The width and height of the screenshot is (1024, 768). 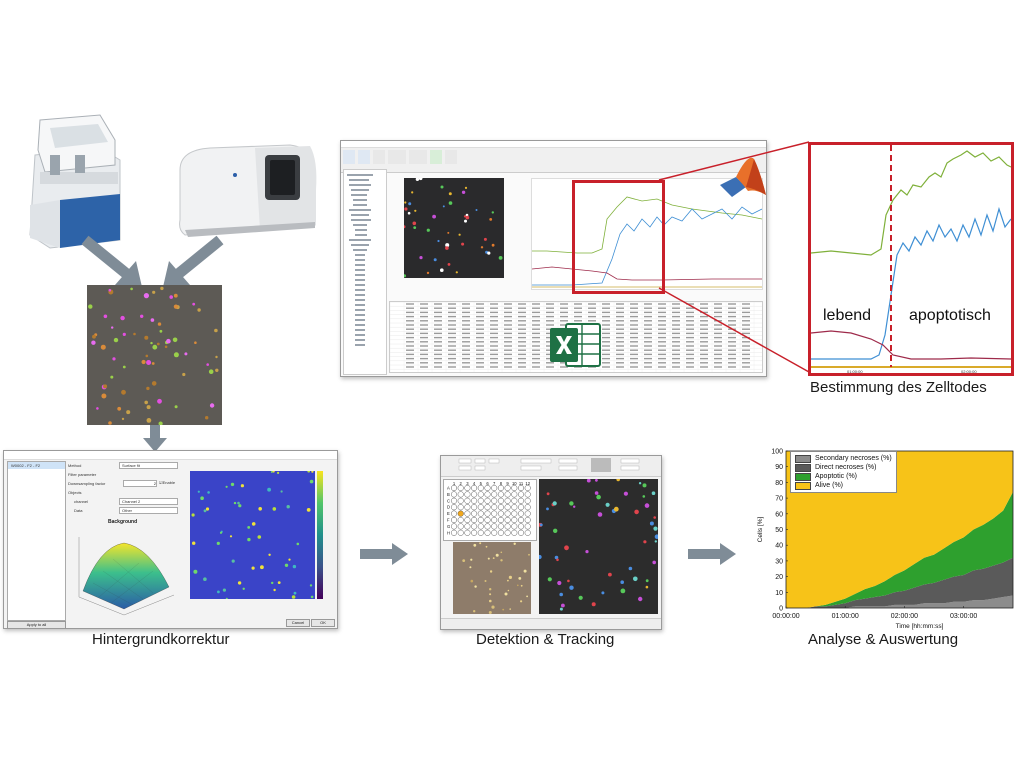 I want to click on well-plate: 1 2 3 4 5 6 7 8 9 10 11 12 A B C D E F G H, so click(x=490, y=510).